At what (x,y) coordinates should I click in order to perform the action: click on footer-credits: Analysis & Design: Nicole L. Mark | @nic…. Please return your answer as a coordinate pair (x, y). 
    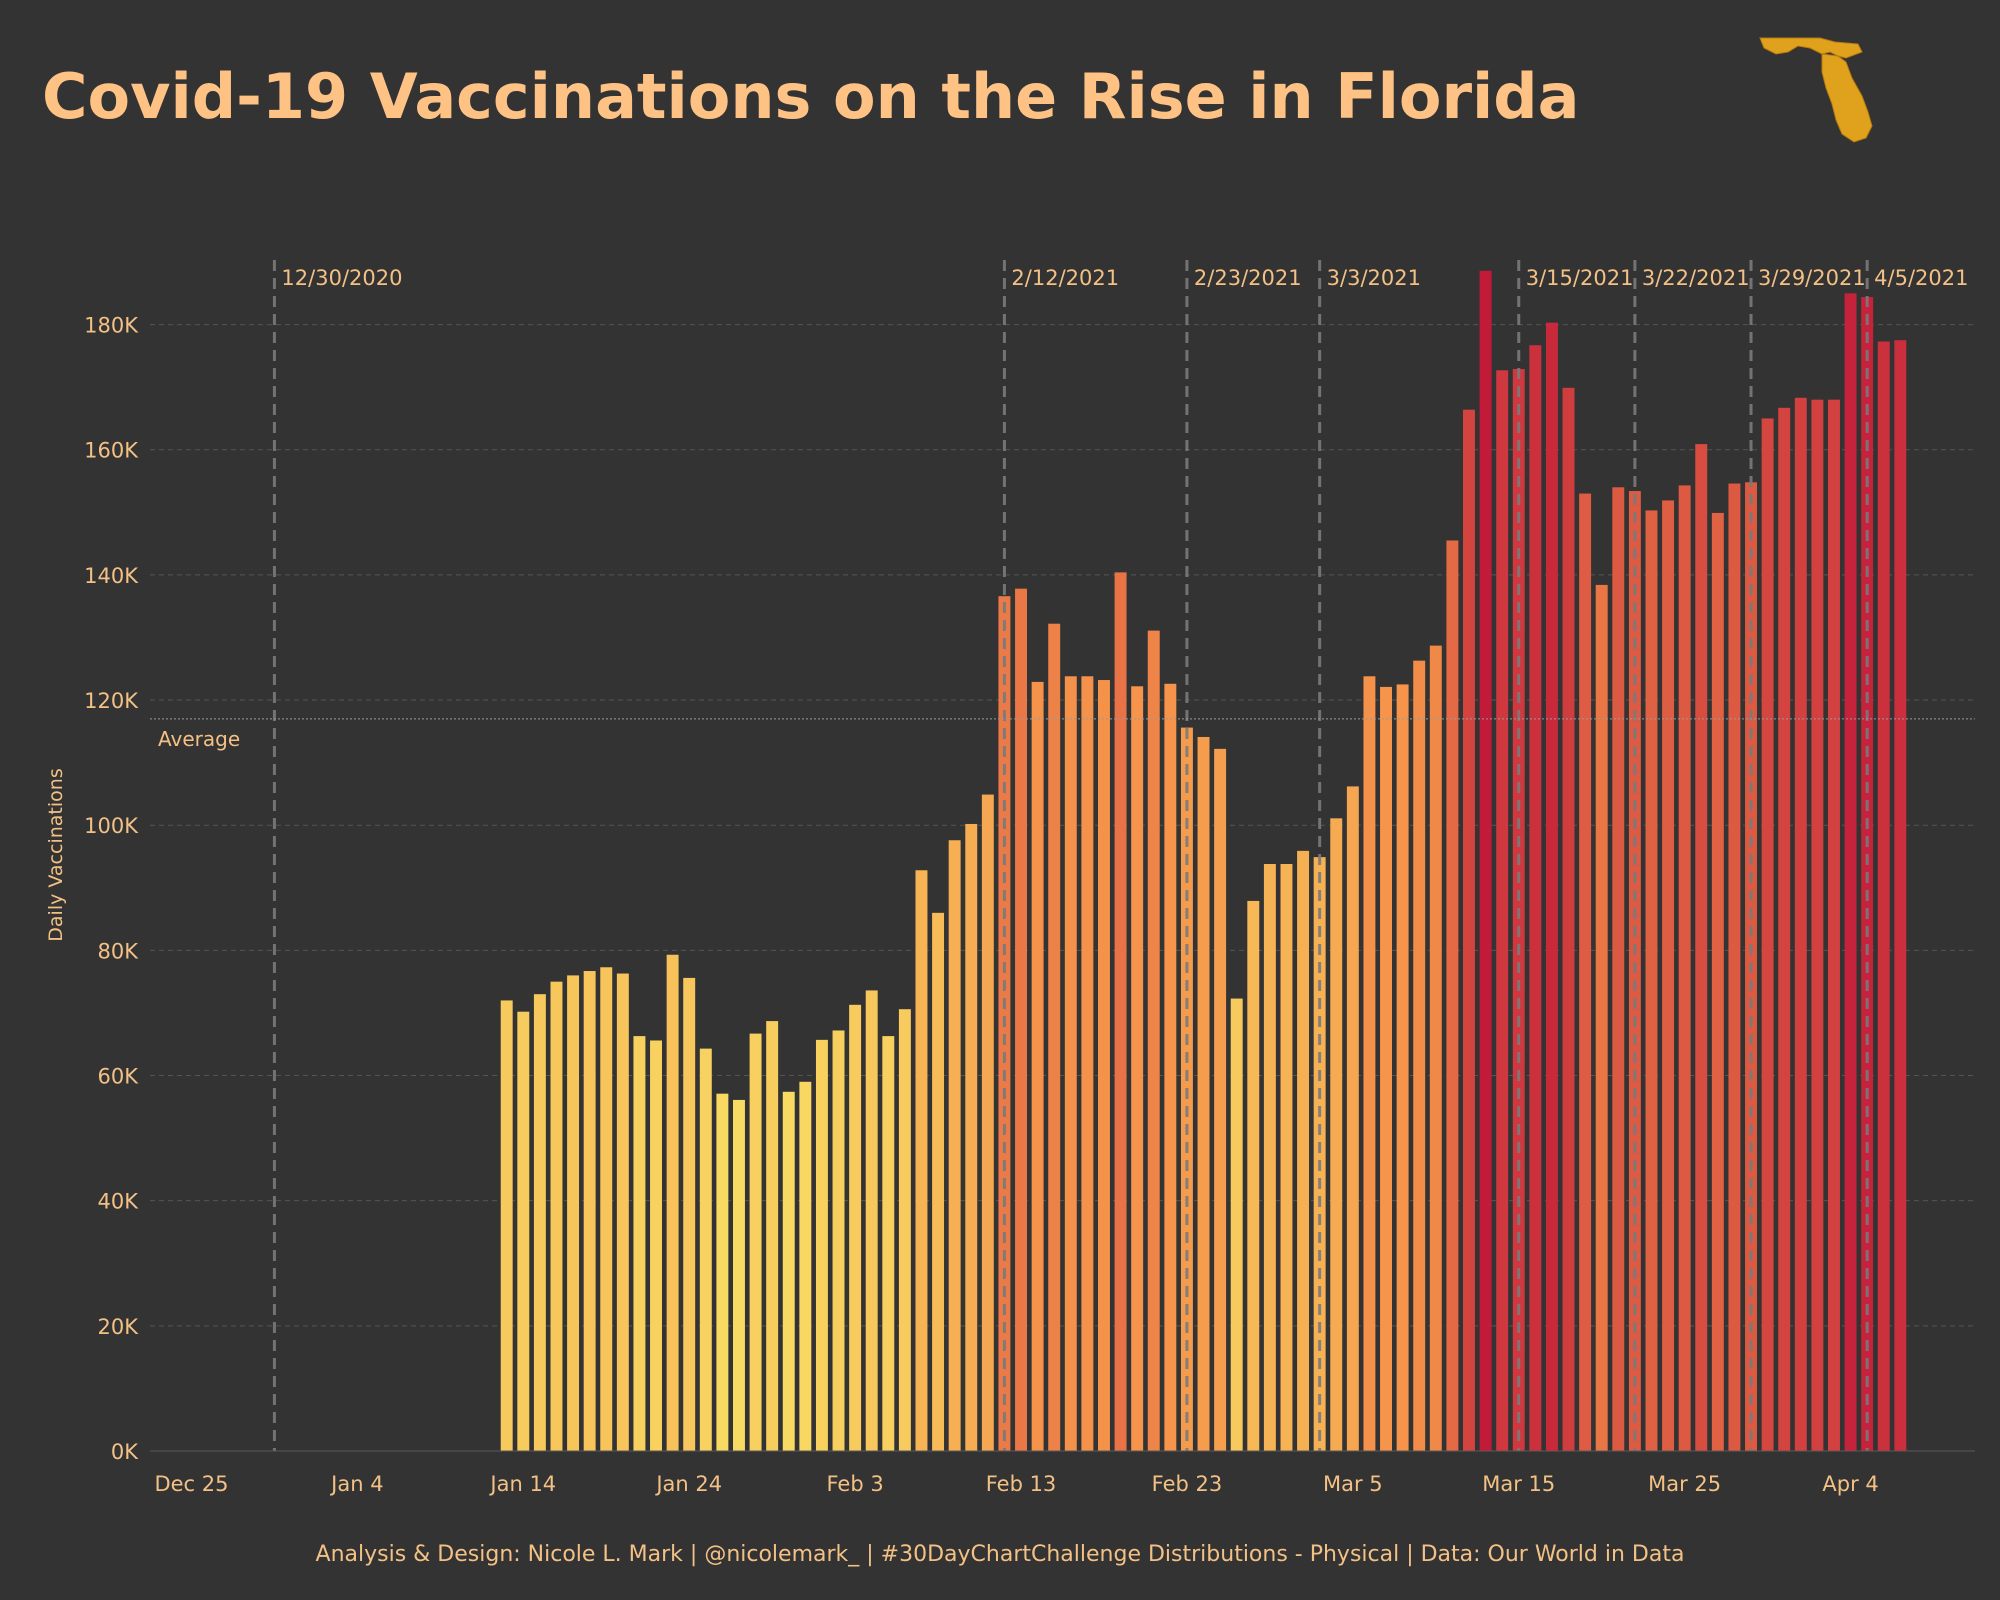
    Looking at the image, I should click on (1000, 1554).